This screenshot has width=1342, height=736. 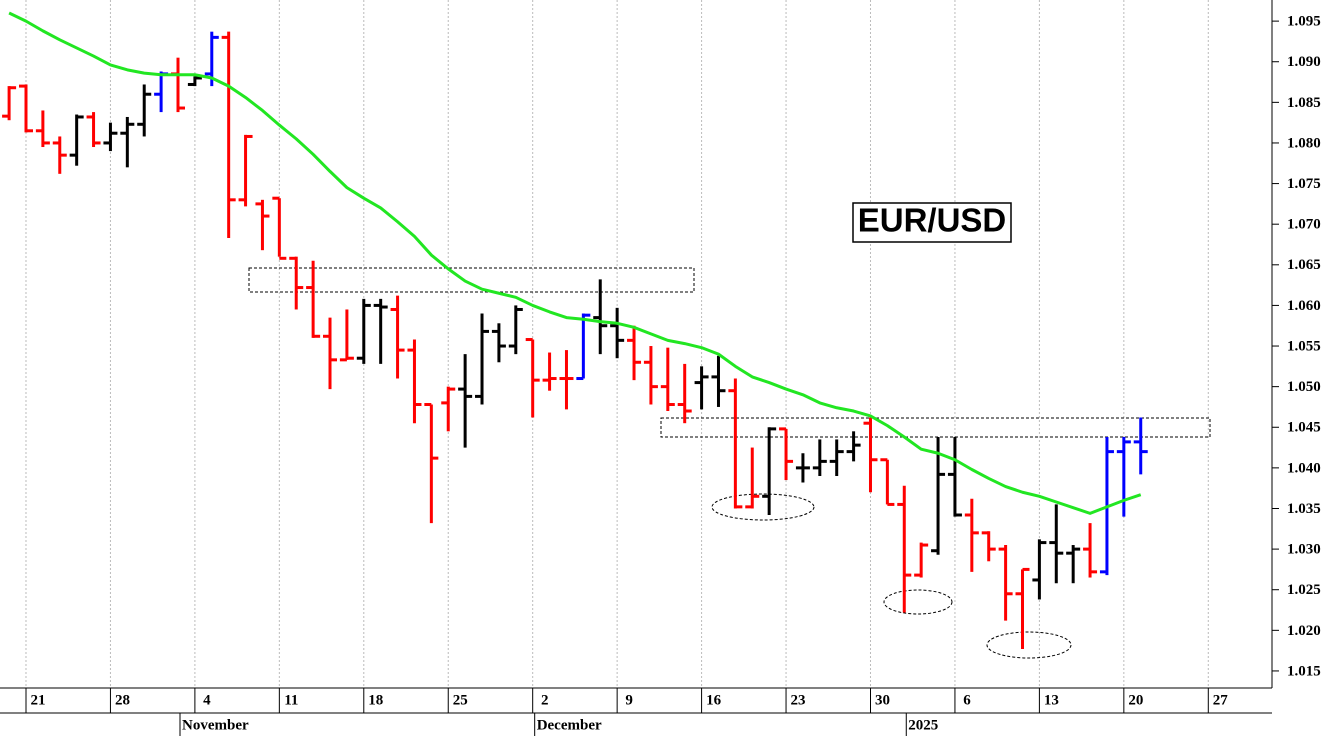 What do you see at coordinates (1304, 428) in the screenshot?
I see `y-tick-label: 1.045` at bounding box center [1304, 428].